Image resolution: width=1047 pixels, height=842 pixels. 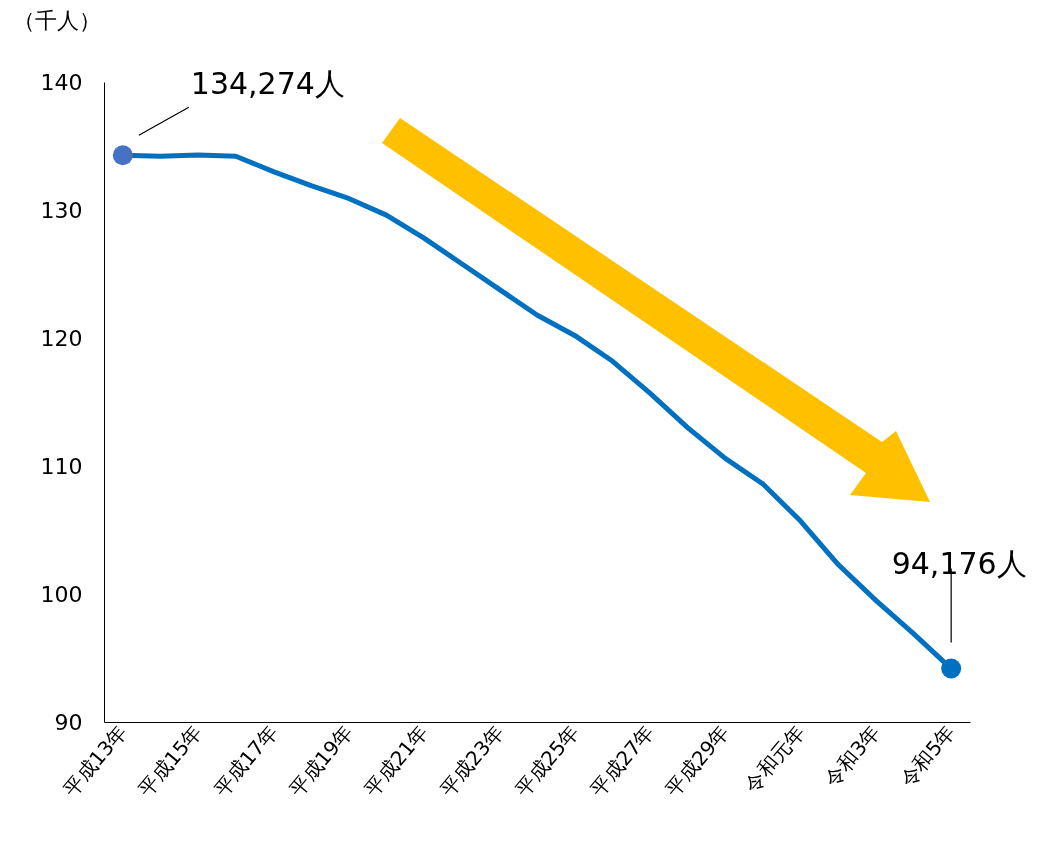 What do you see at coordinates (68, 722) in the screenshot?
I see `y-tick-label: 90` at bounding box center [68, 722].